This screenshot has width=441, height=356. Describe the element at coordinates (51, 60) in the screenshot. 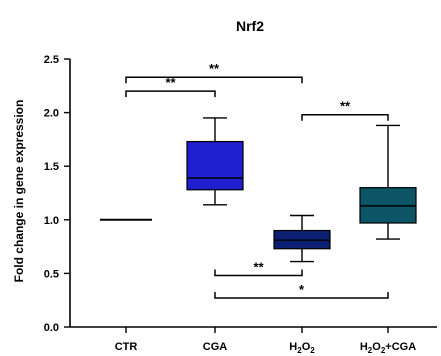

I see `y-tick-label: 2.5` at that location.